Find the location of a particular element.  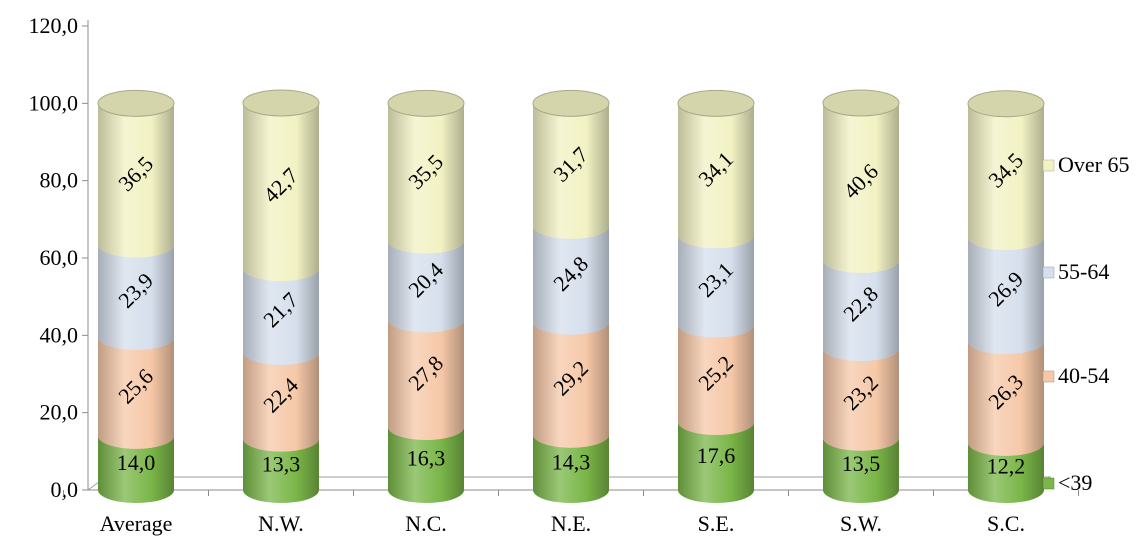

bar-segment: 36,5 is located at coordinates (136, 173).